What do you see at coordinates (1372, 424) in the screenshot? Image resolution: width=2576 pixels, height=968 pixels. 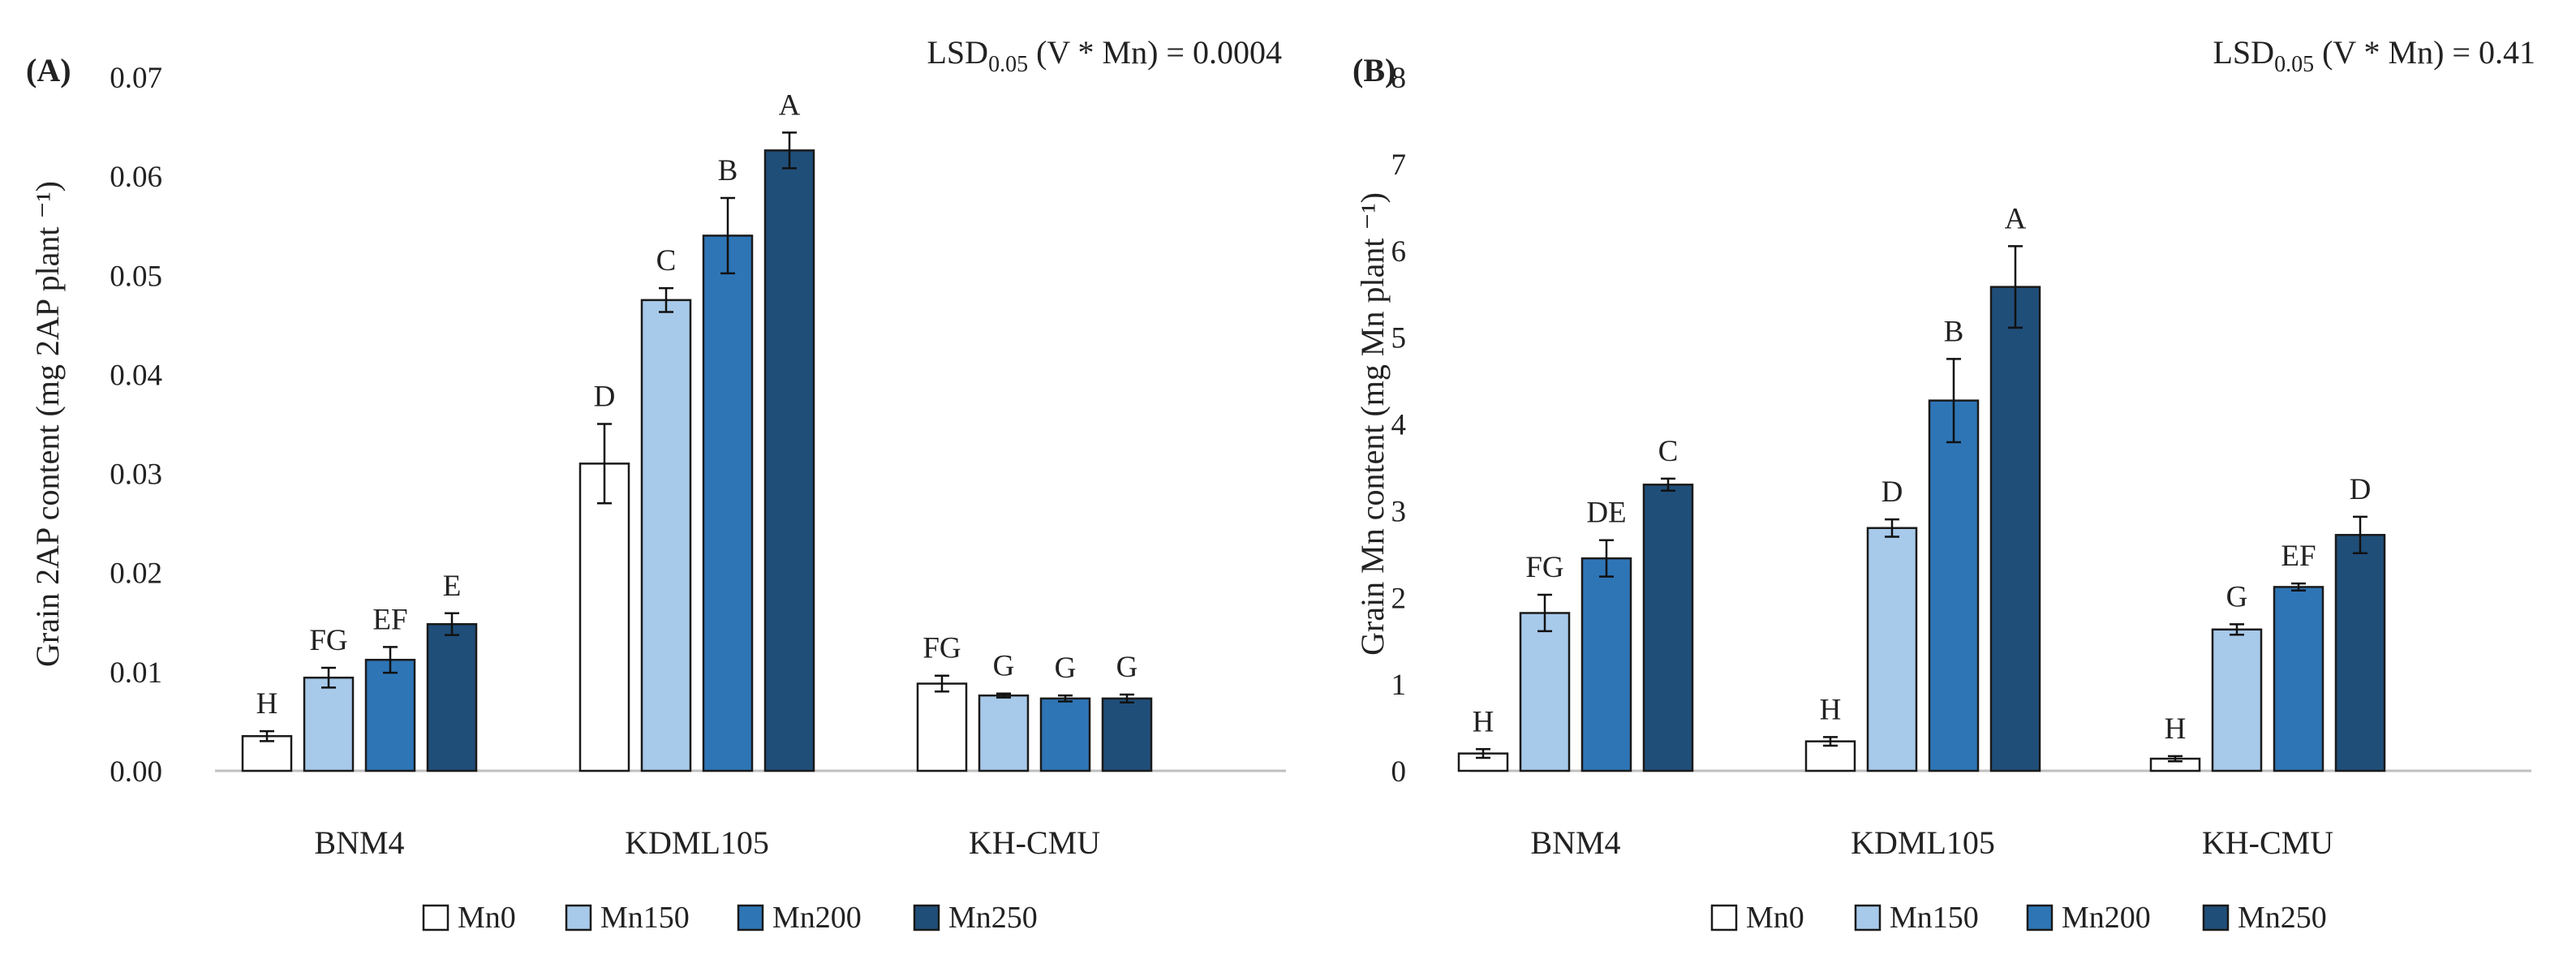 I see `y-axis-label: Grain Mn content (mg Mn plant ⁻¹)` at bounding box center [1372, 424].